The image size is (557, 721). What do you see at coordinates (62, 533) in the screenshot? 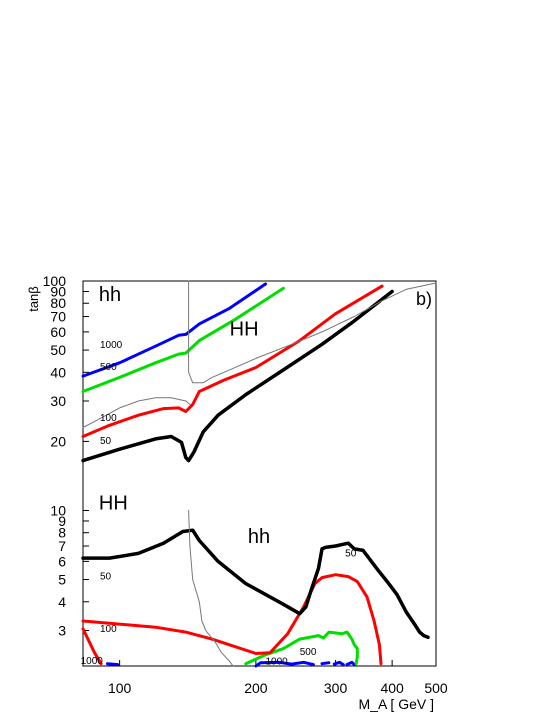
I see `y-tick-label: 8` at bounding box center [62, 533].